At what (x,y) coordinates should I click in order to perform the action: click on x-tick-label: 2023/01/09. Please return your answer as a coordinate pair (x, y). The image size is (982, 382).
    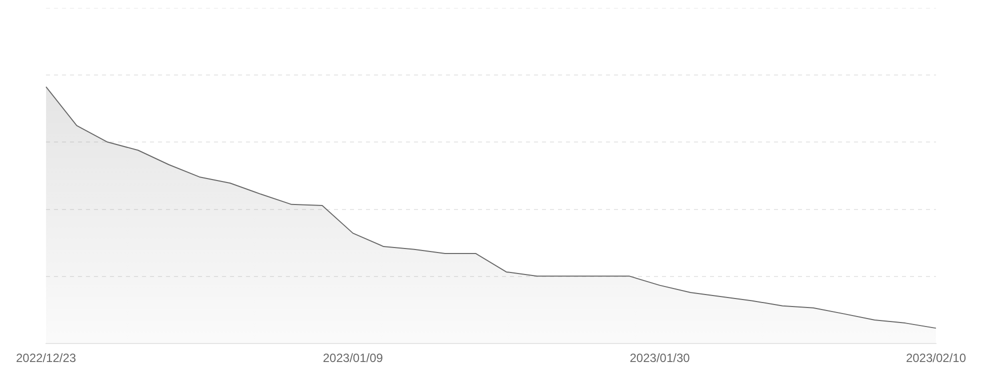
    Looking at the image, I should click on (353, 358).